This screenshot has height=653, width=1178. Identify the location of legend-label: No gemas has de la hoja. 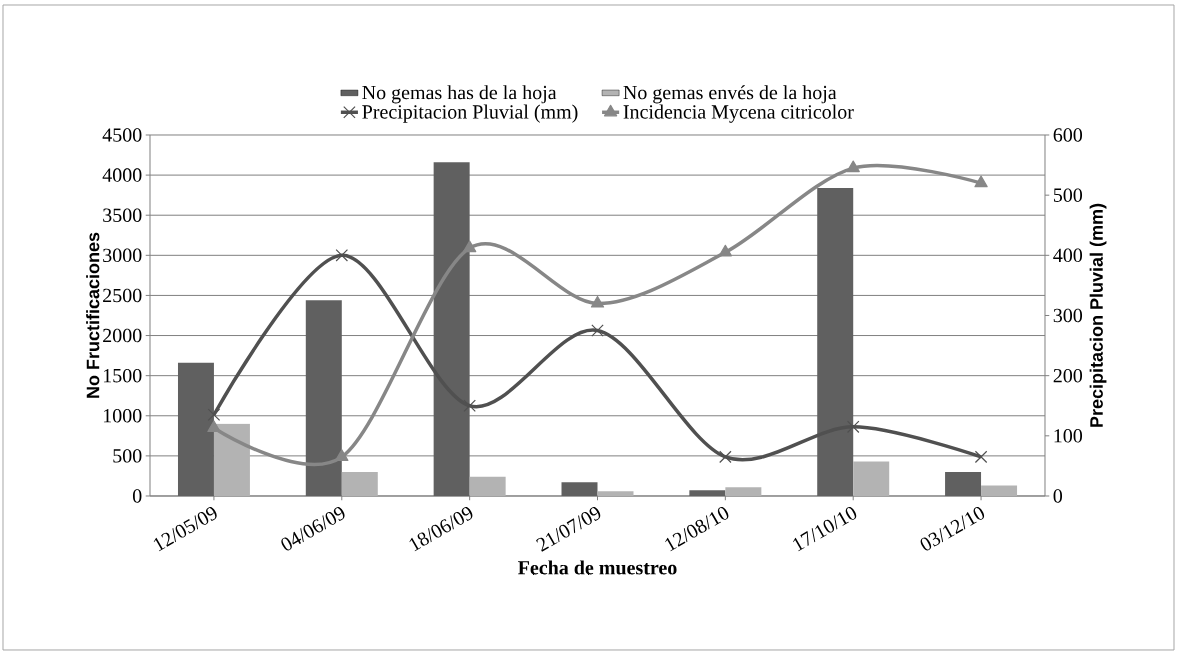
(459, 94).